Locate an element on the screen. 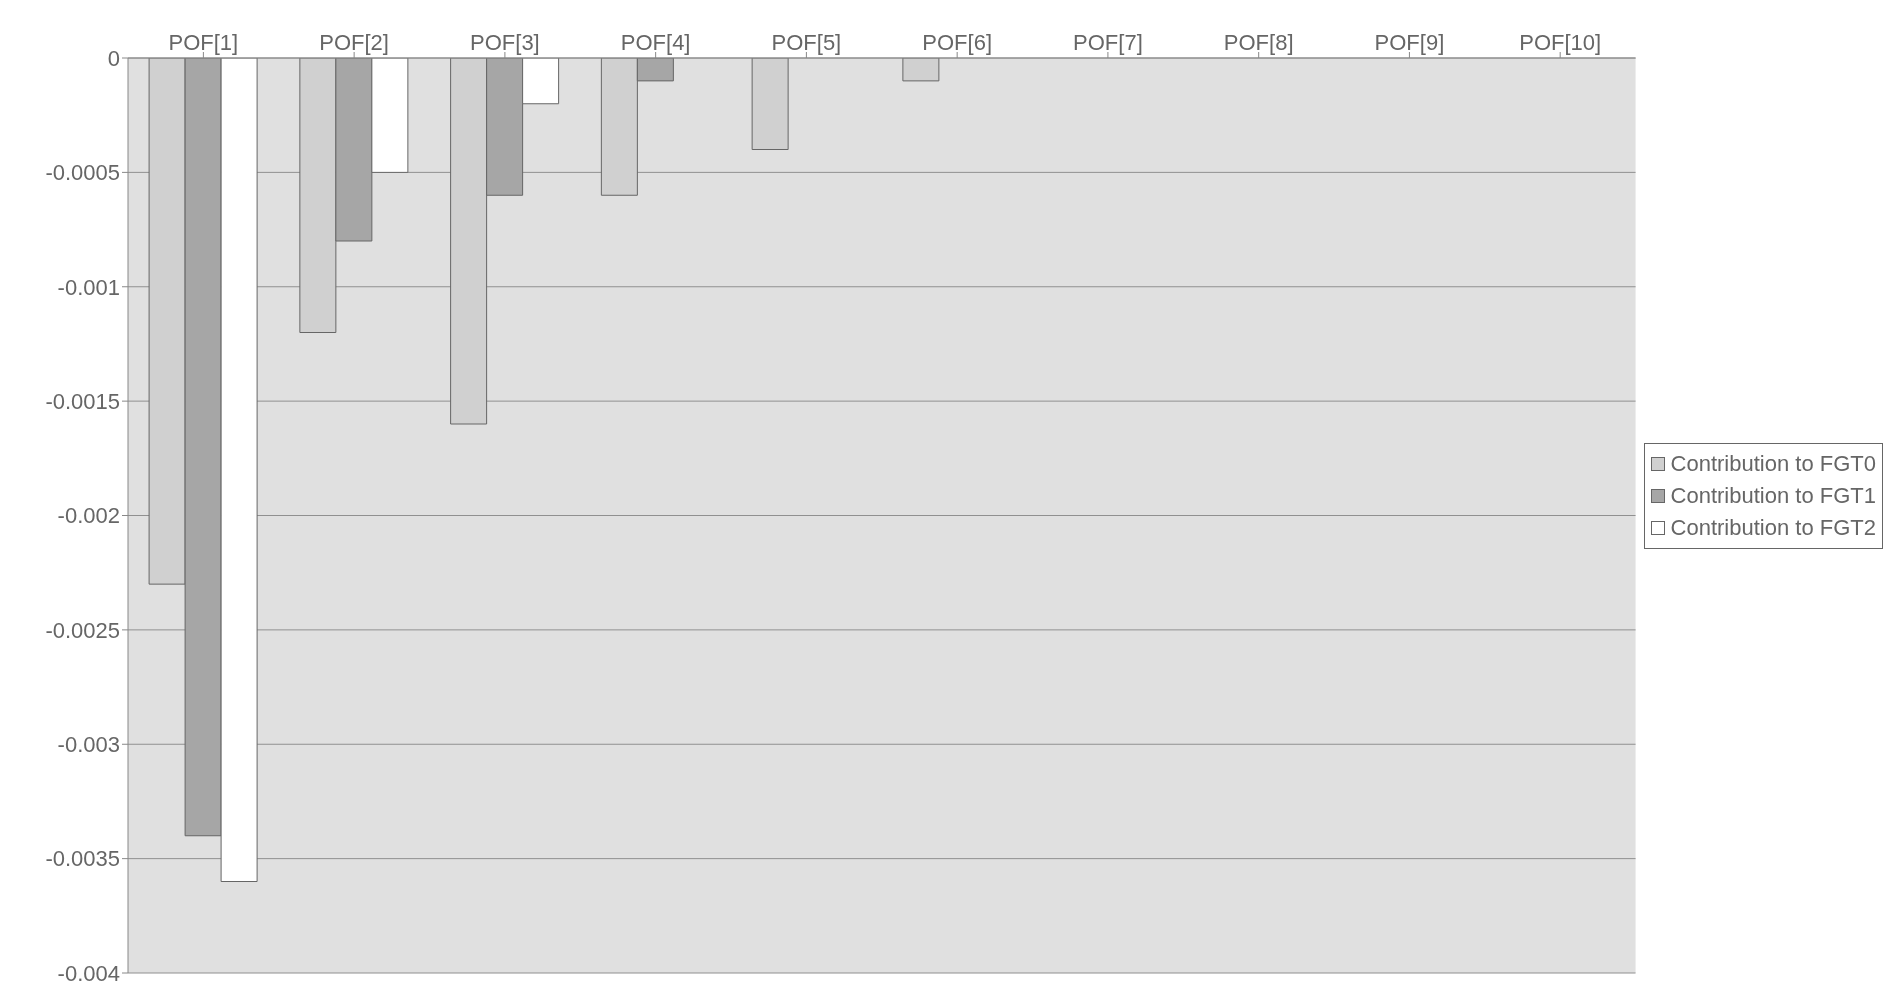 This screenshot has height=988, width=1893. y-tick-label: -0.001 is located at coordinates (88, 287).